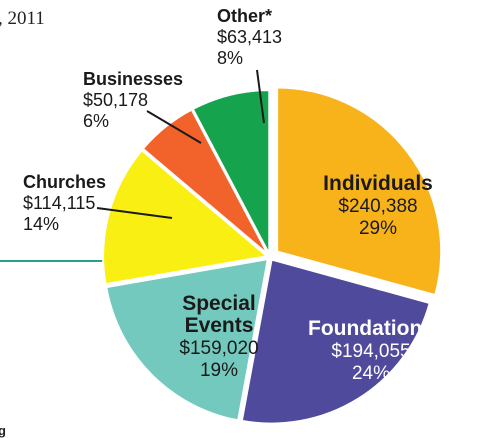 The width and height of the screenshot is (485, 438). What do you see at coordinates (260, 96) in the screenshot?
I see `leader-line-other` at bounding box center [260, 96].